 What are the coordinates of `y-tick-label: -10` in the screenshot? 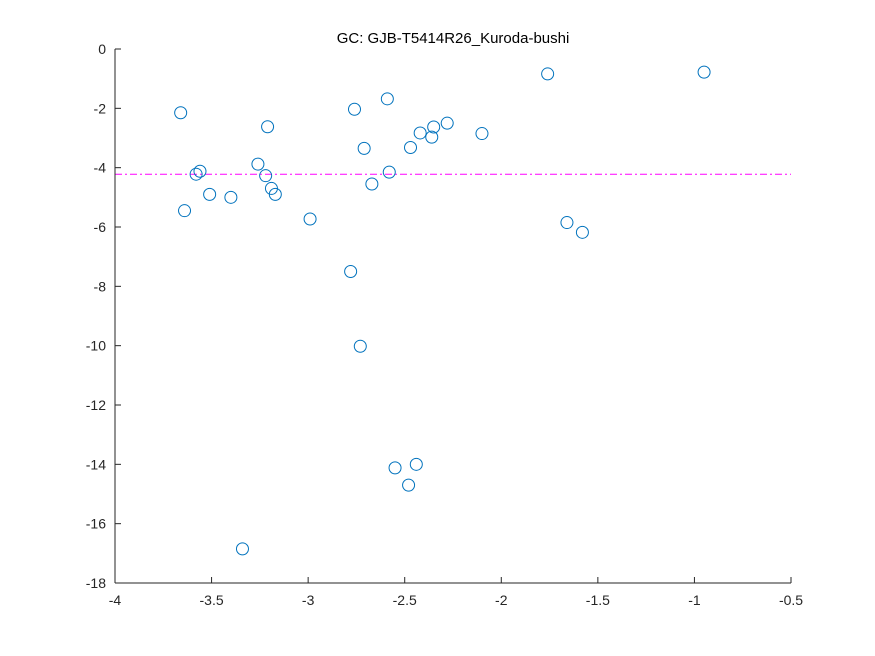 It's located at (96, 346).